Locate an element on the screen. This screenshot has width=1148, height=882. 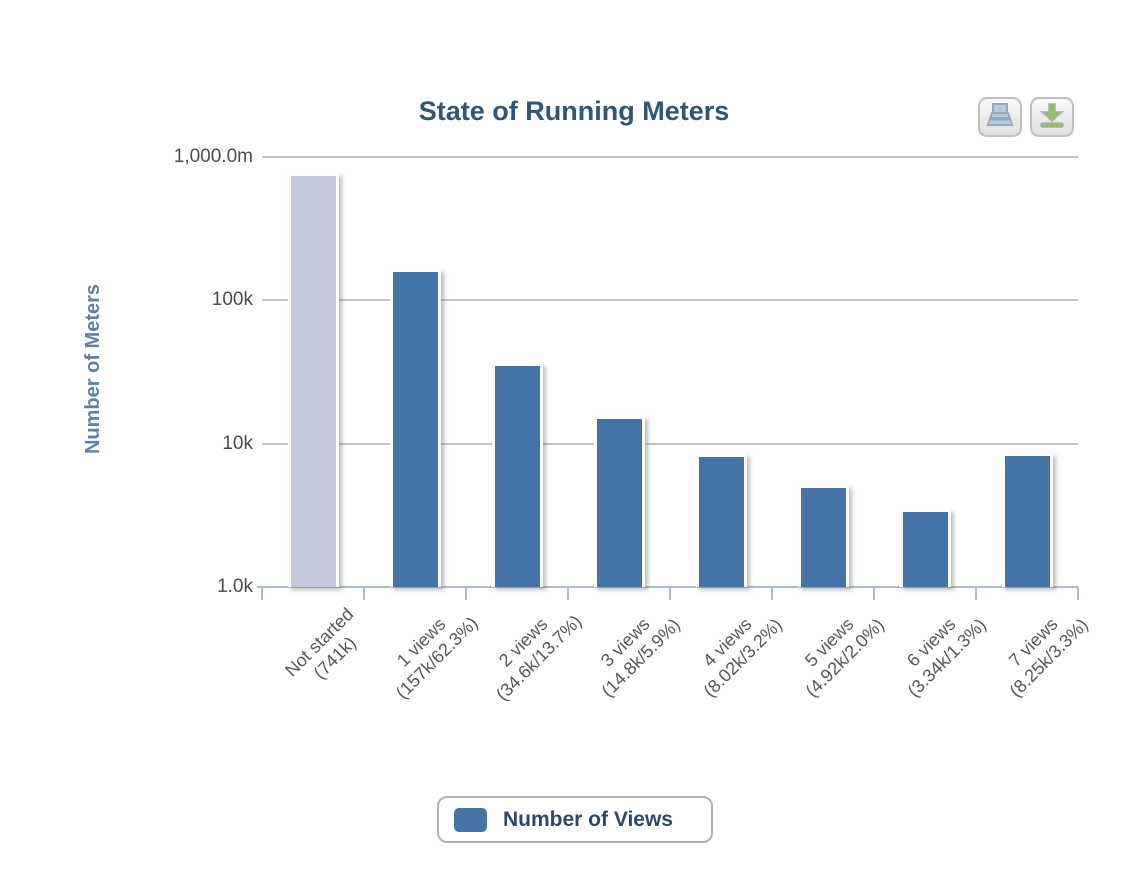
legend-swatch is located at coordinates (470, 819).